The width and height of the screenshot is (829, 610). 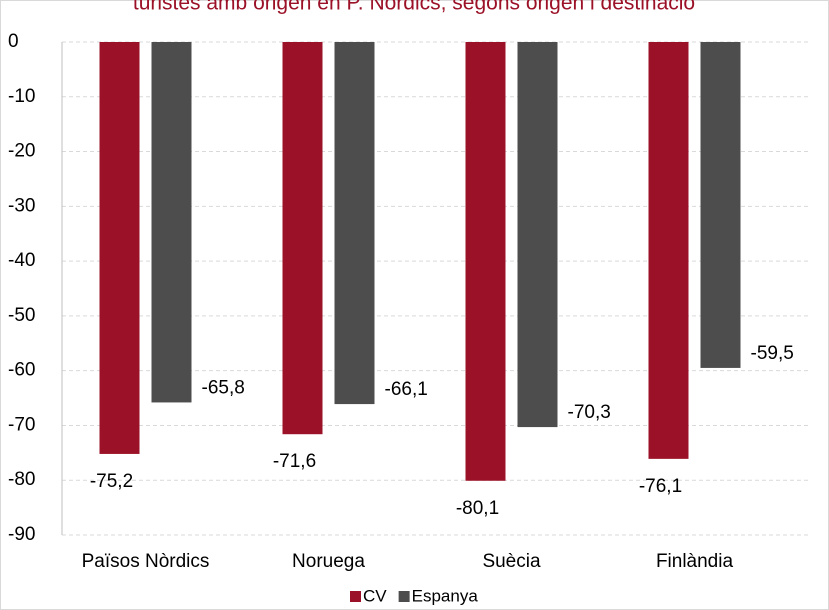 What do you see at coordinates (21, 260) in the screenshot?
I see `y-tick-label: -40` at bounding box center [21, 260].